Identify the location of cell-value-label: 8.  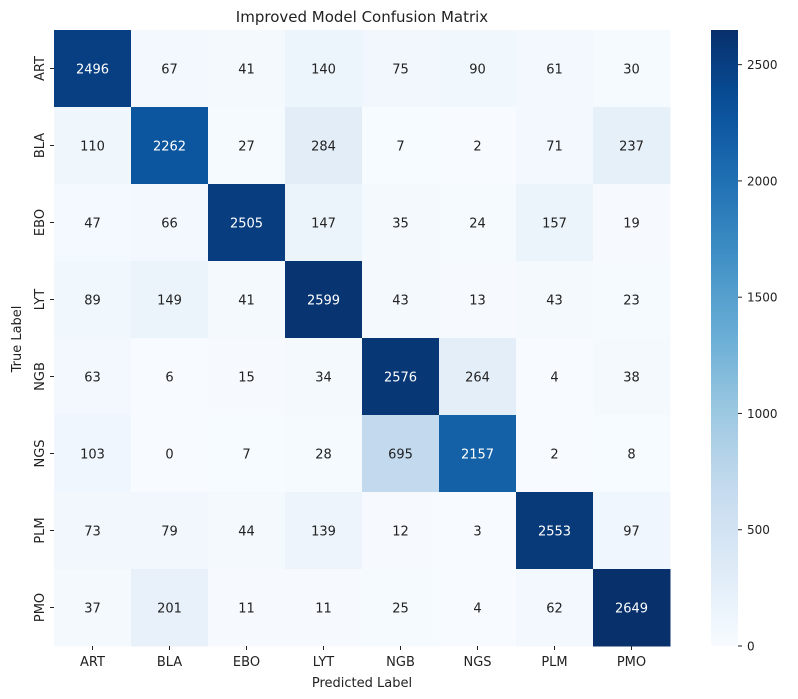
(631, 455).